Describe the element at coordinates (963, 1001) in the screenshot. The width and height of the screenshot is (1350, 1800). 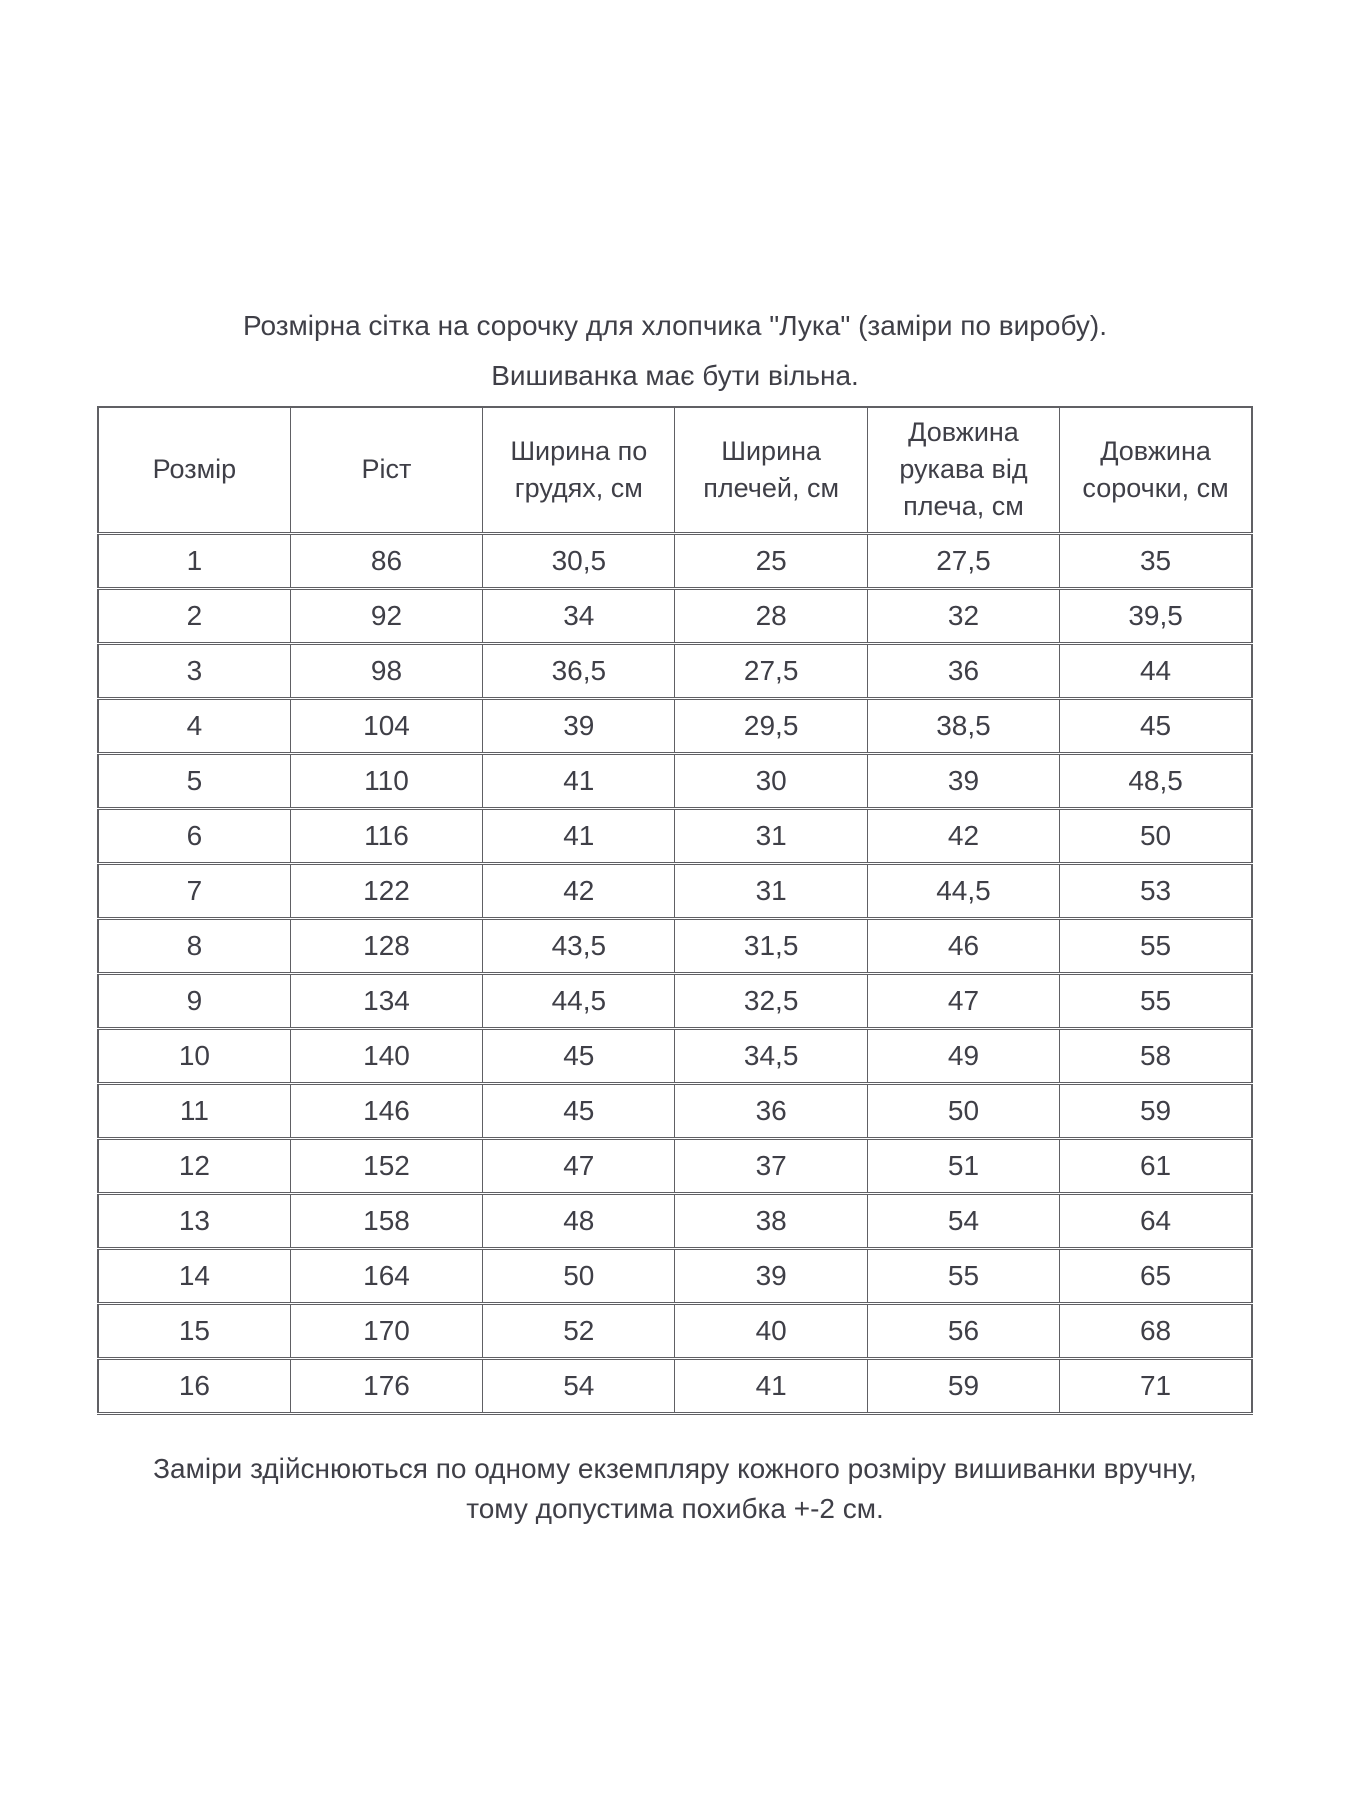
I see `table-cell: 47` at that location.